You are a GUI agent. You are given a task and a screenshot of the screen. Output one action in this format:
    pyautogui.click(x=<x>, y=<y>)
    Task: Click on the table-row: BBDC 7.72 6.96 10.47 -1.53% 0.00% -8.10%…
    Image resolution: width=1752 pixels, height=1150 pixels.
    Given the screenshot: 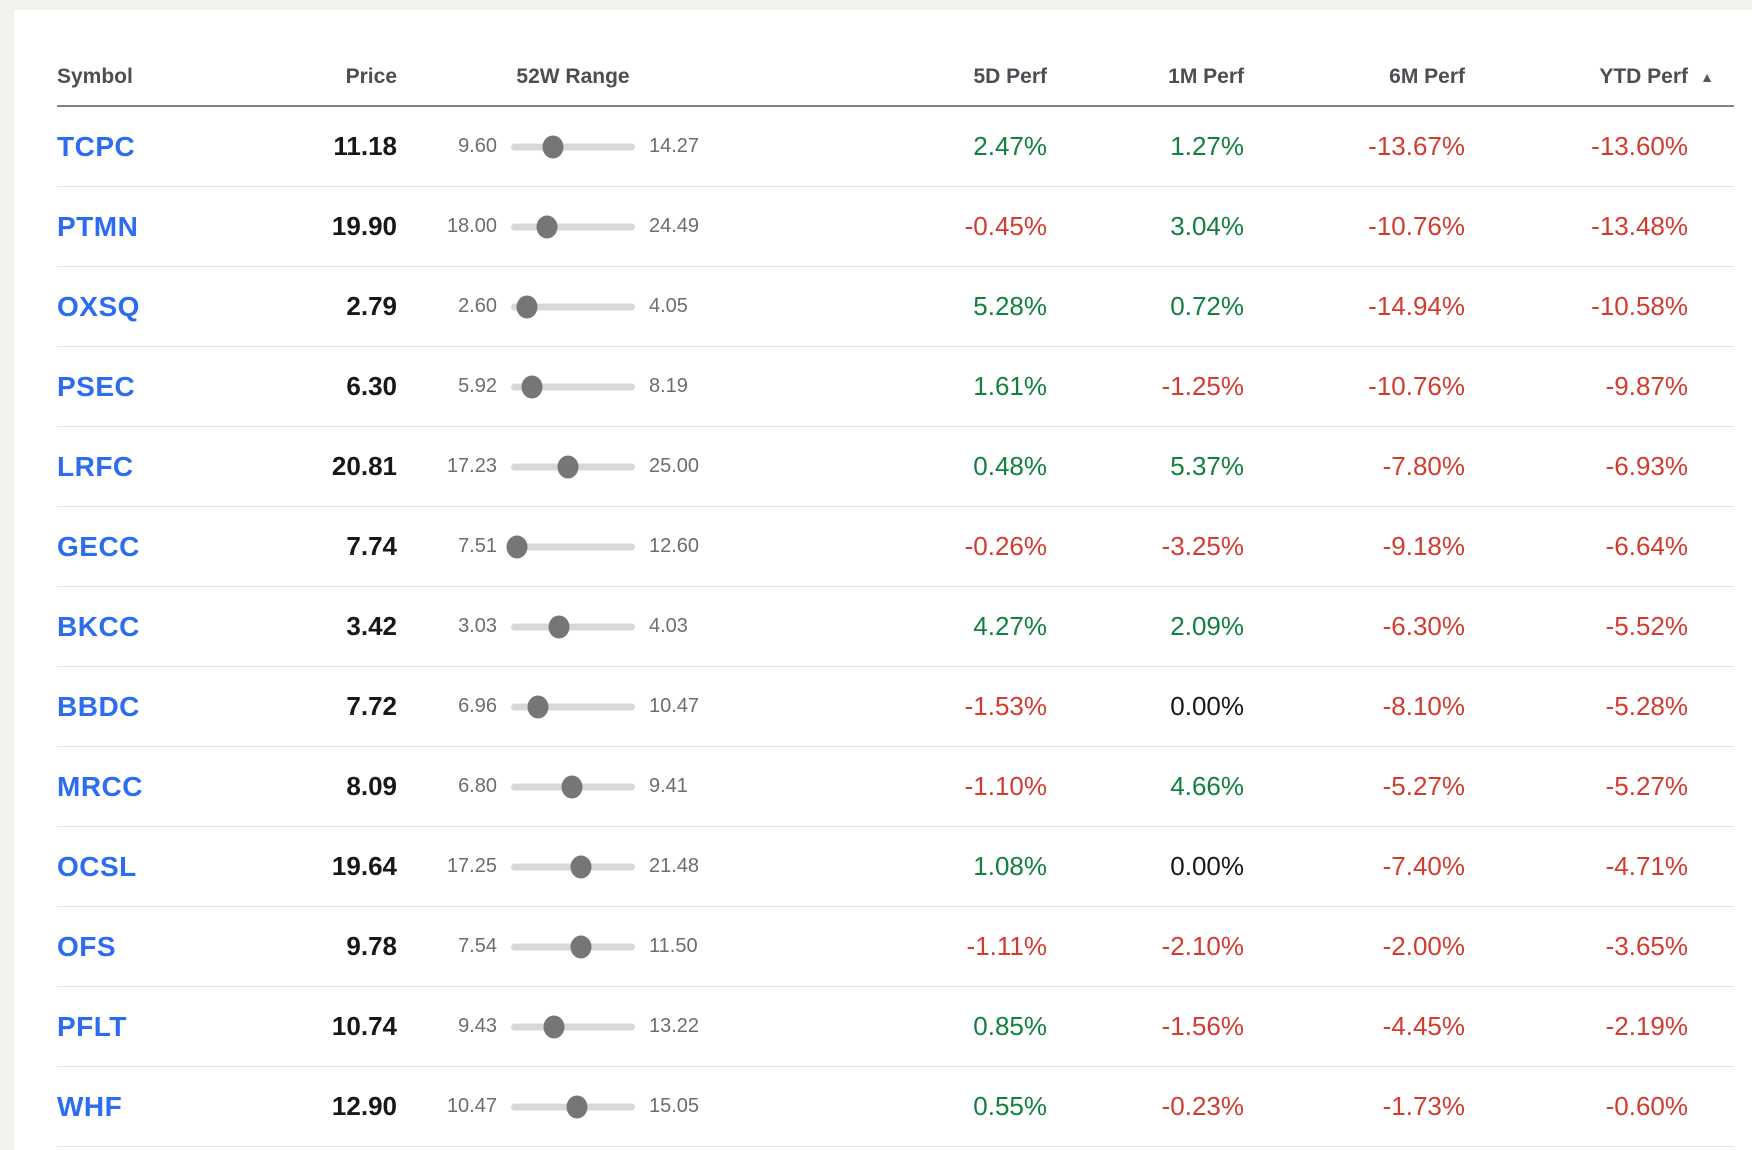 What is the action you would take?
    pyautogui.click(x=895, y=707)
    